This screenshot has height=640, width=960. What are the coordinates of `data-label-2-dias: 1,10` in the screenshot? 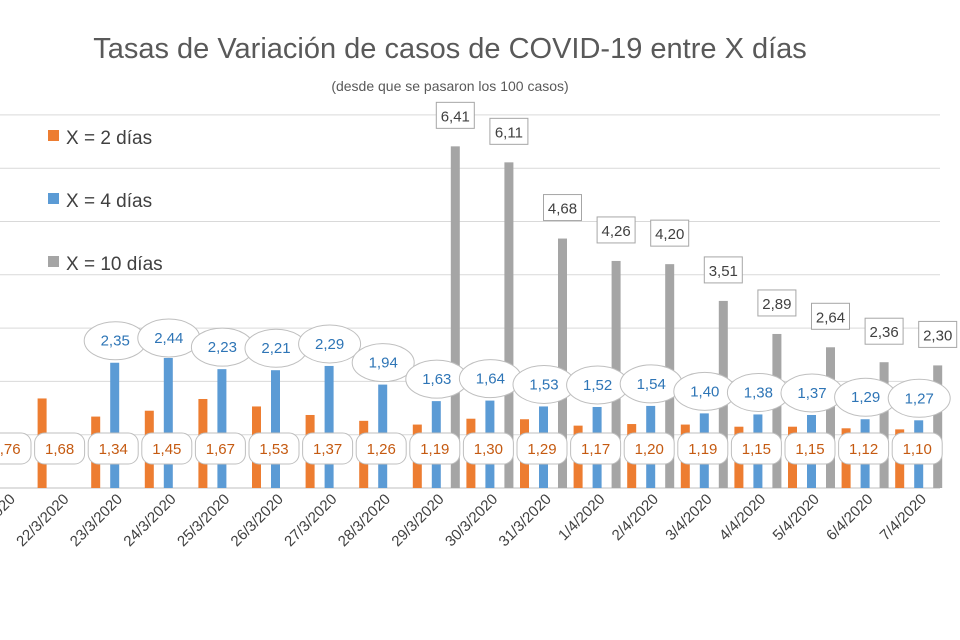 It's located at (917, 449).